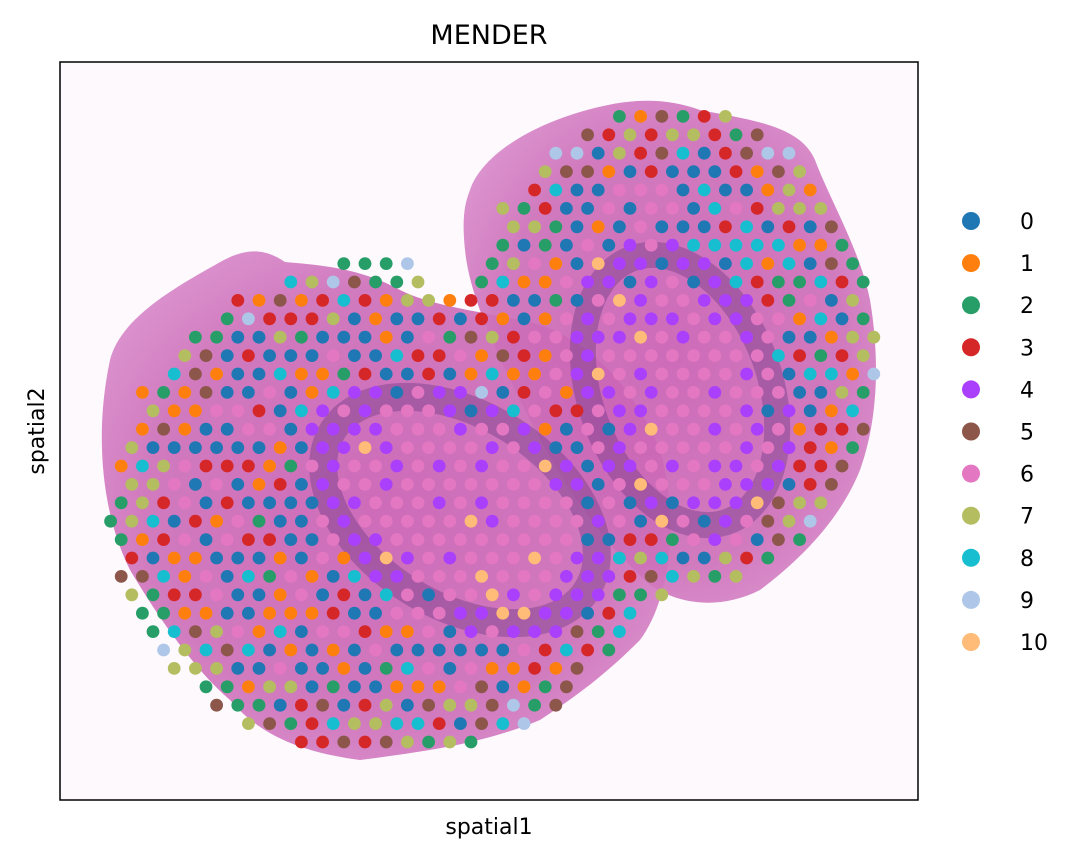 The width and height of the screenshot is (1087, 860). What do you see at coordinates (1027, 264) in the screenshot?
I see `legend-label-1: 1` at bounding box center [1027, 264].